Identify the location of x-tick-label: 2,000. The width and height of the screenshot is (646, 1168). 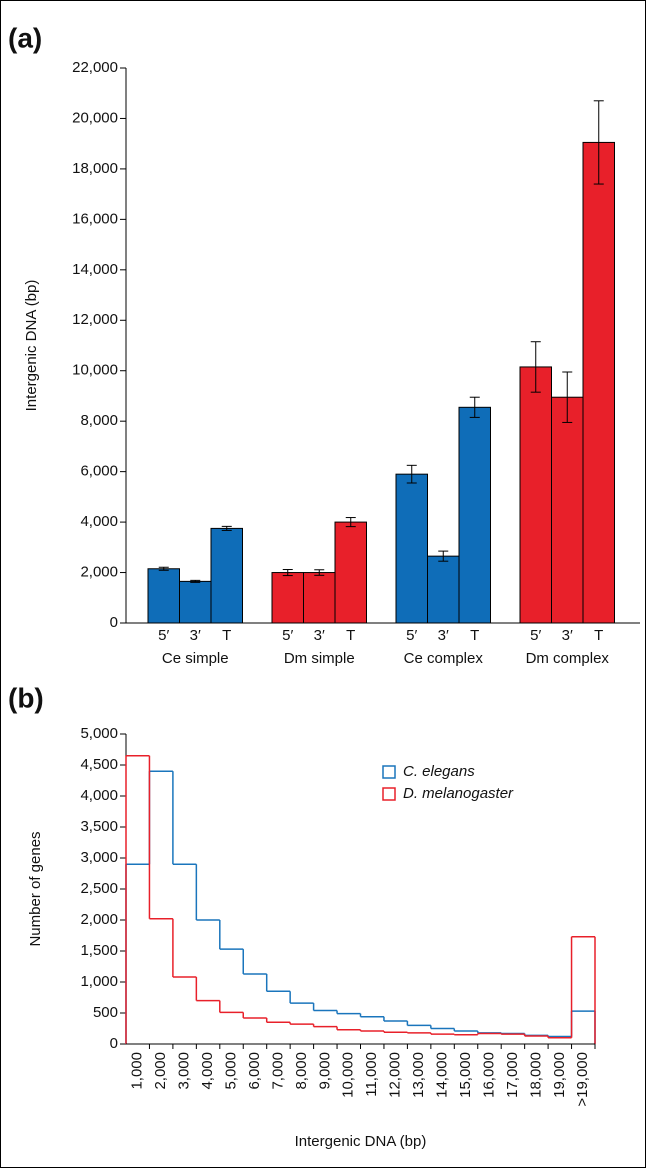
(160, 1071).